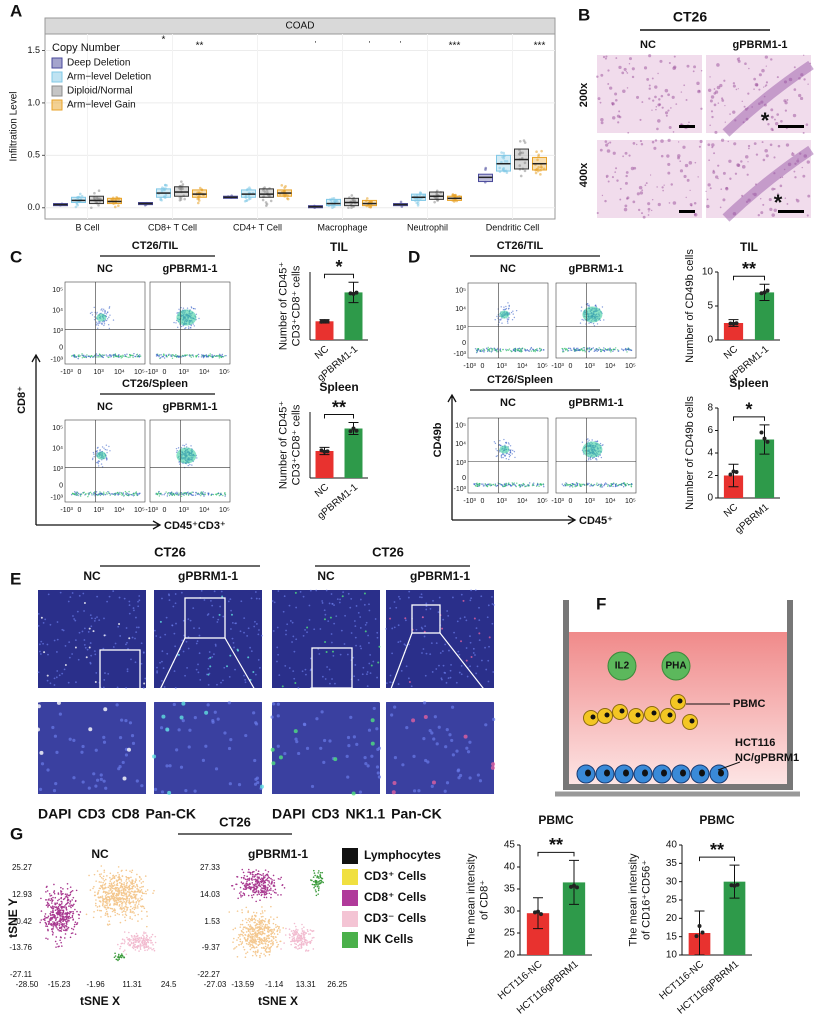 This screenshot has width=819, height=1027. What do you see at coordinates (204, 372) in the screenshot?
I see `x-tick-label: 10⁴` at bounding box center [204, 372].